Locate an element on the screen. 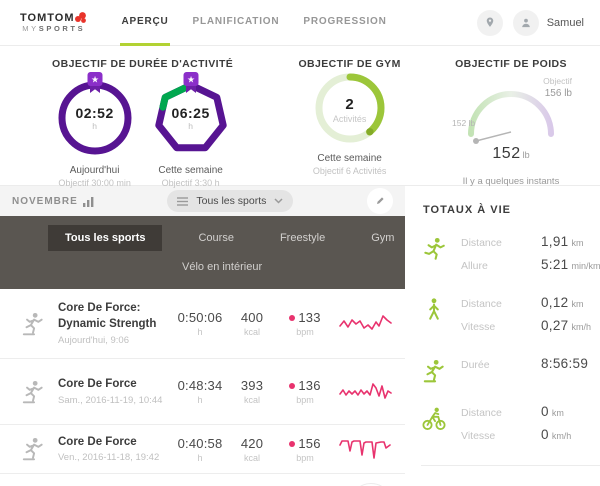 The width and height of the screenshot is (600, 486). tomtom-logo: TOMTOM MYSPORTS is located at coordinates (53, 22).